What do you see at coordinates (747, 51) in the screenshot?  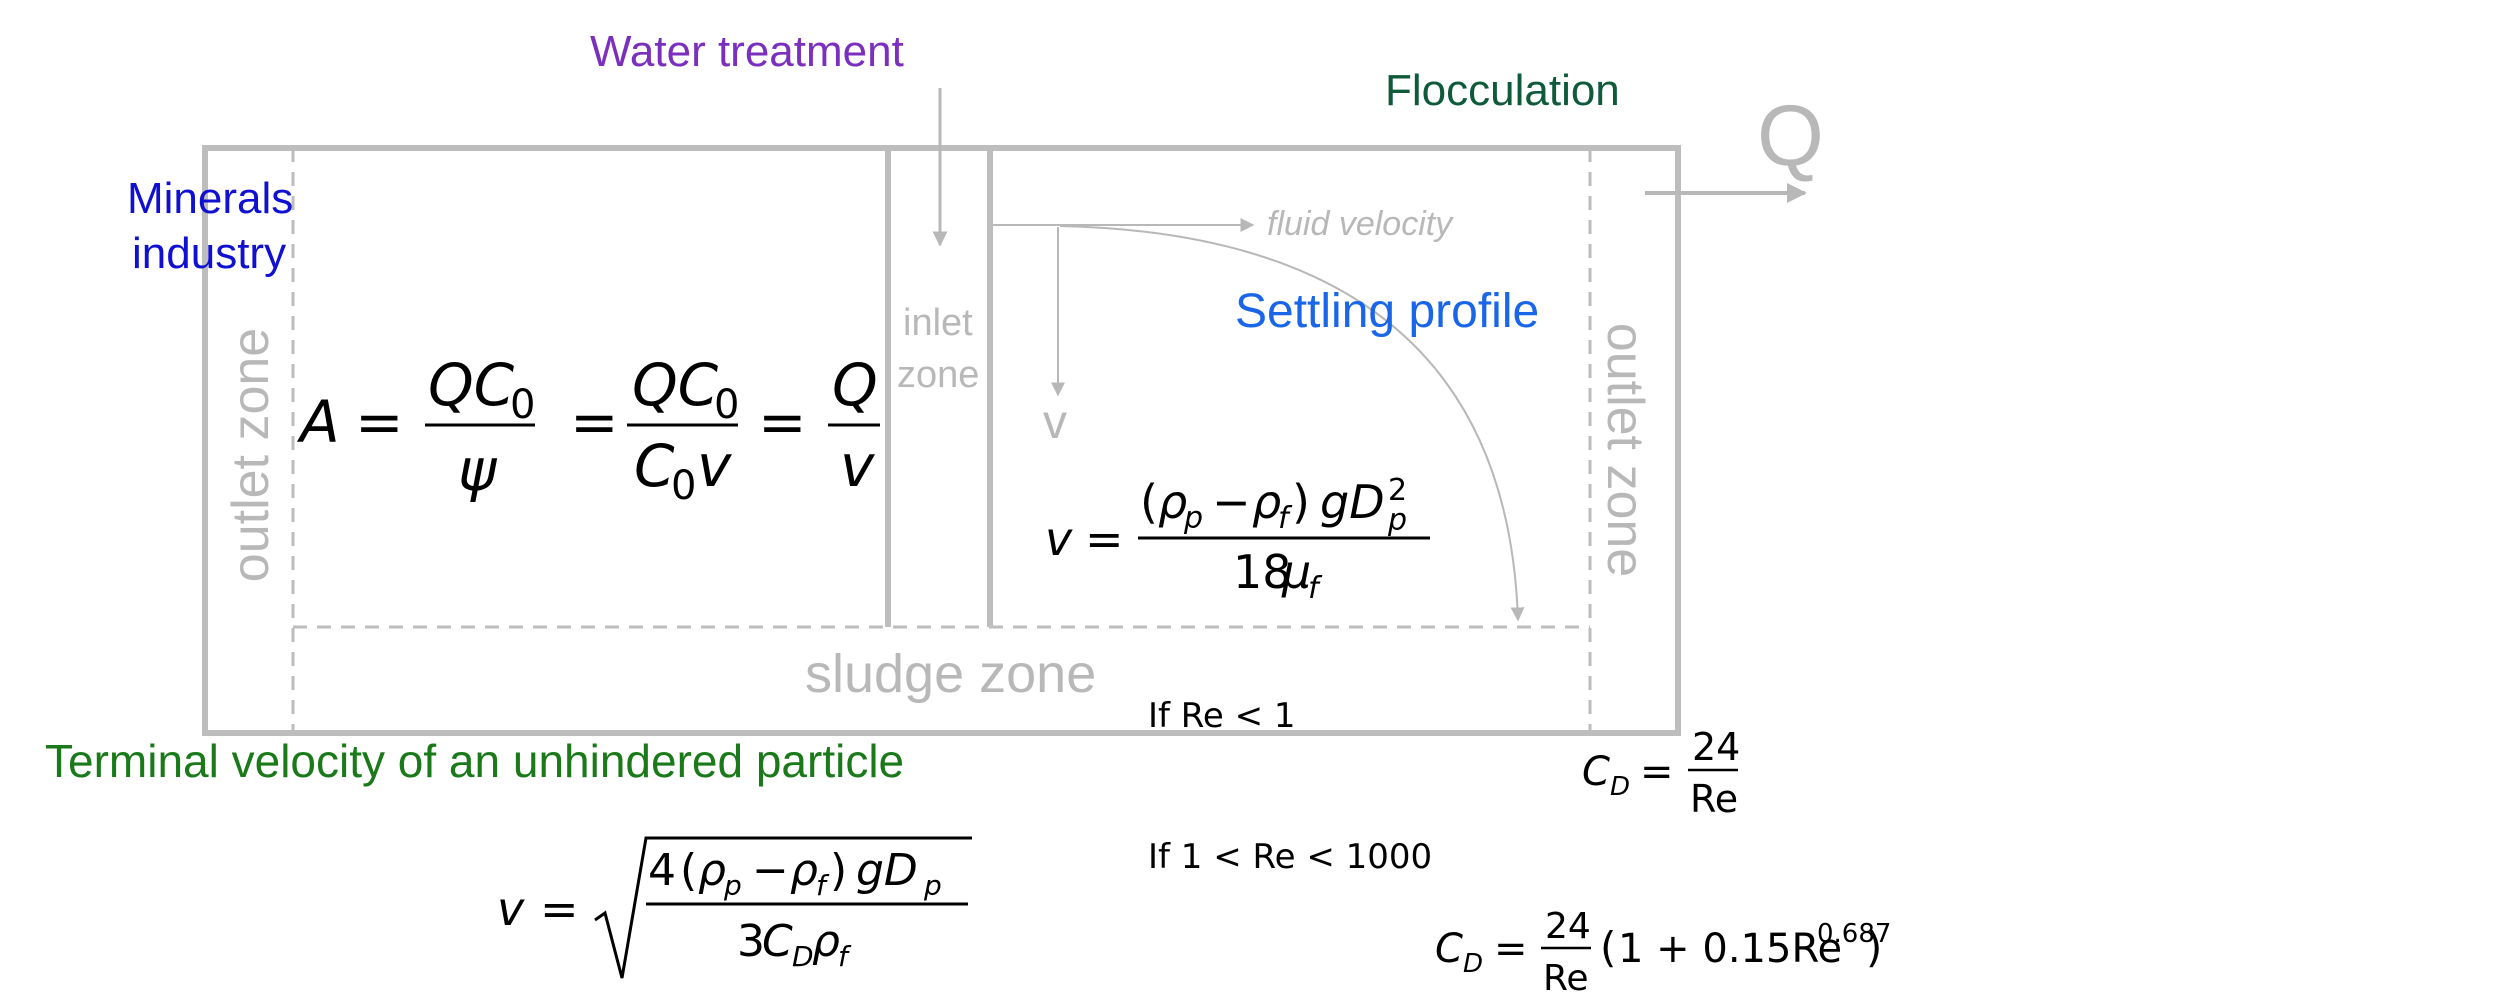 I see `water-treatment-label: Water treatment` at bounding box center [747, 51].